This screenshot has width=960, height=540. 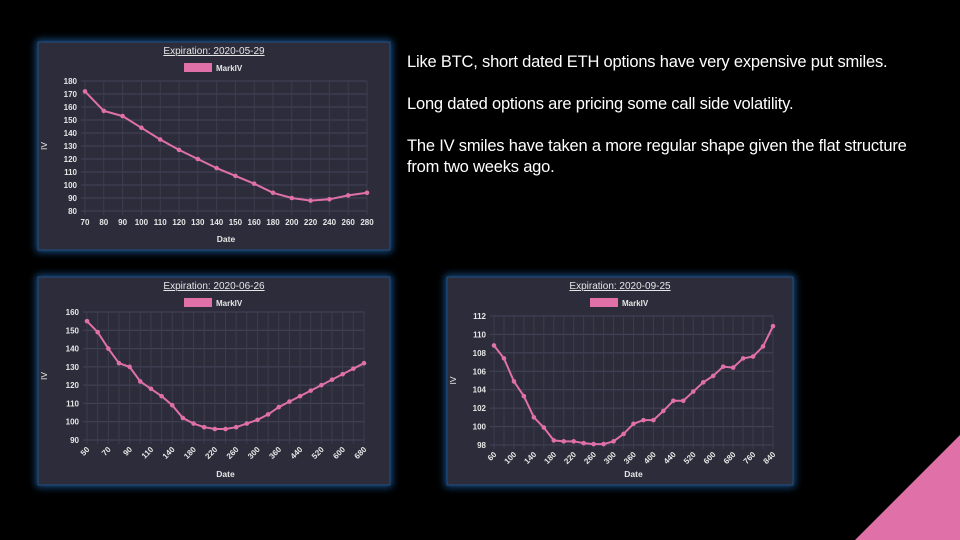 What do you see at coordinates (453, 380) in the screenshot?
I see `y-axis-label: IV` at bounding box center [453, 380].